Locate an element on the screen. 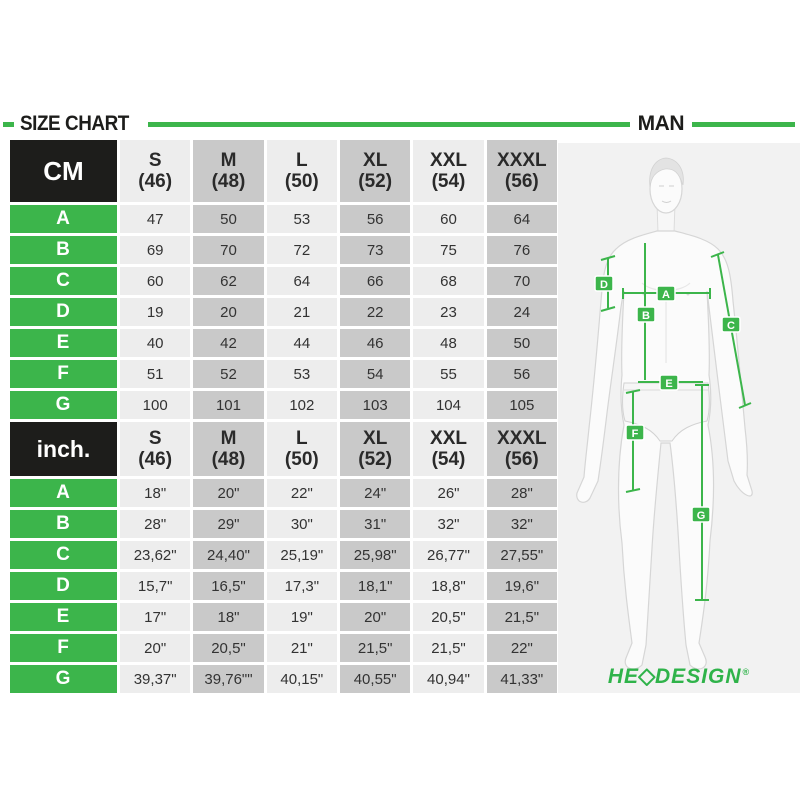  inch-col-header-xxl: XXL (54) is located at coordinates (448, 449).